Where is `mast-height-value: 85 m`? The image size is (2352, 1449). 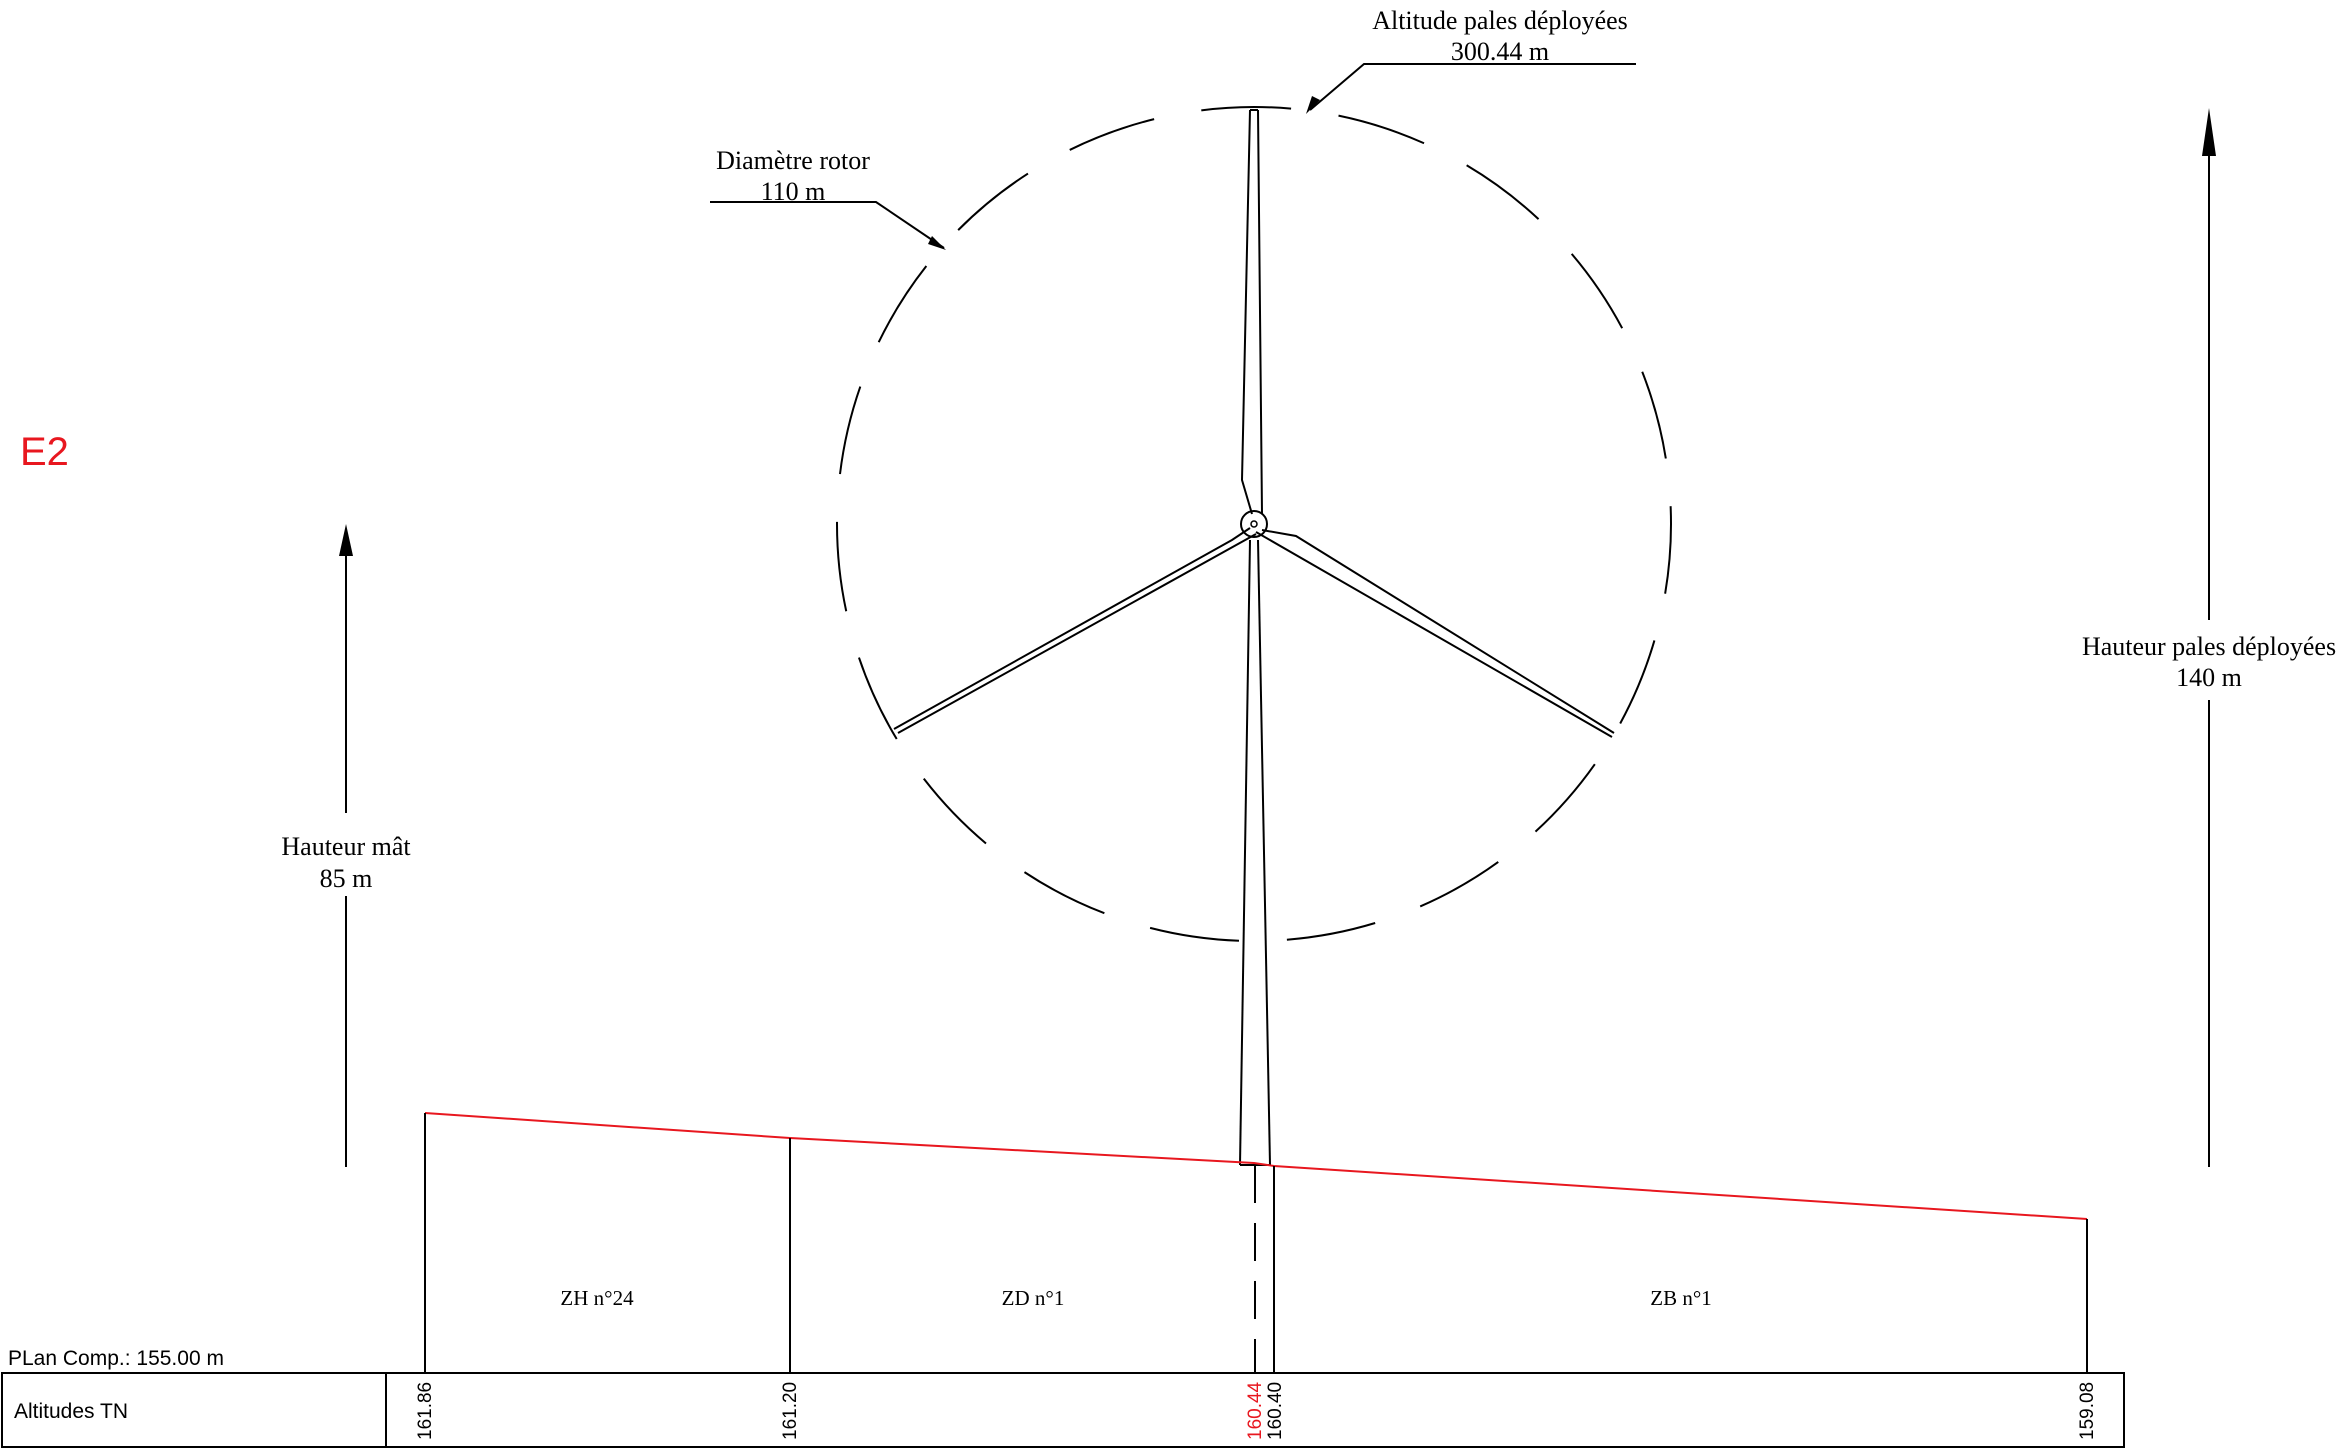 mast-height-value: 85 m is located at coordinates (346, 878).